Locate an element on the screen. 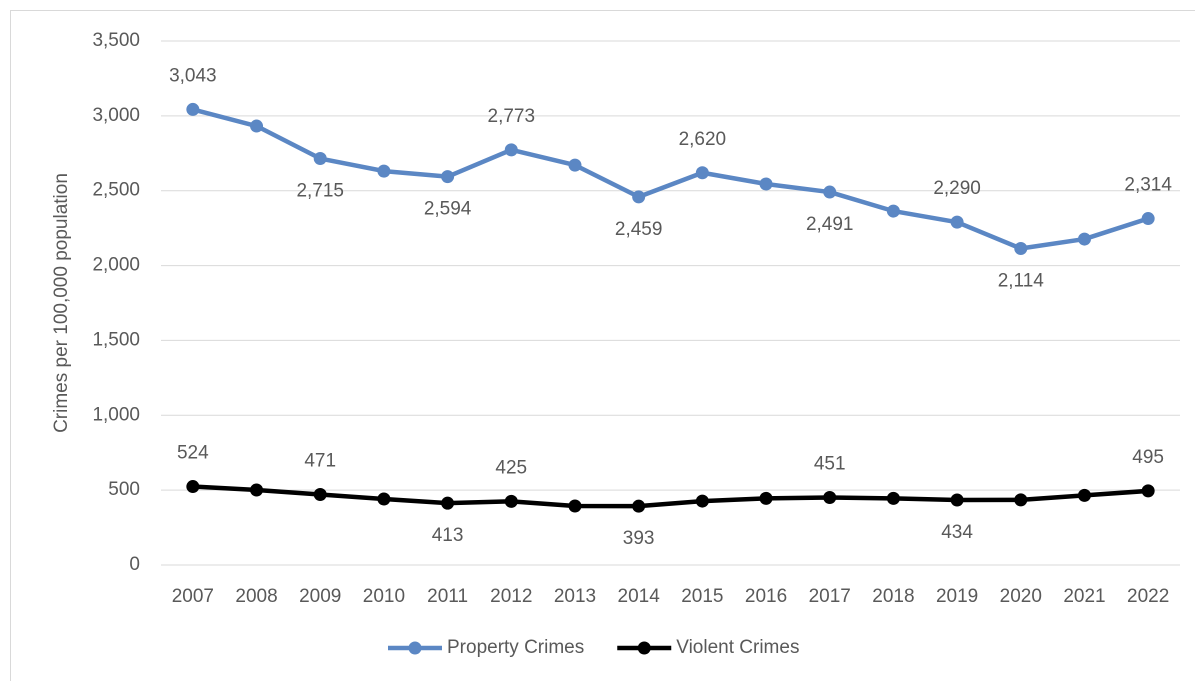  data-label: 2,114 is located at coordinates (1021, 281).